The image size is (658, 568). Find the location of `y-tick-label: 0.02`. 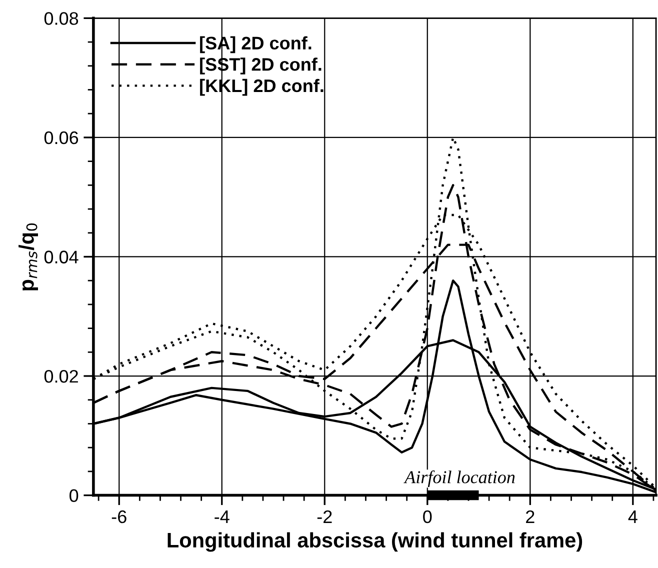

y-tick-label: 0.02 is located at coordinates (61, 376).